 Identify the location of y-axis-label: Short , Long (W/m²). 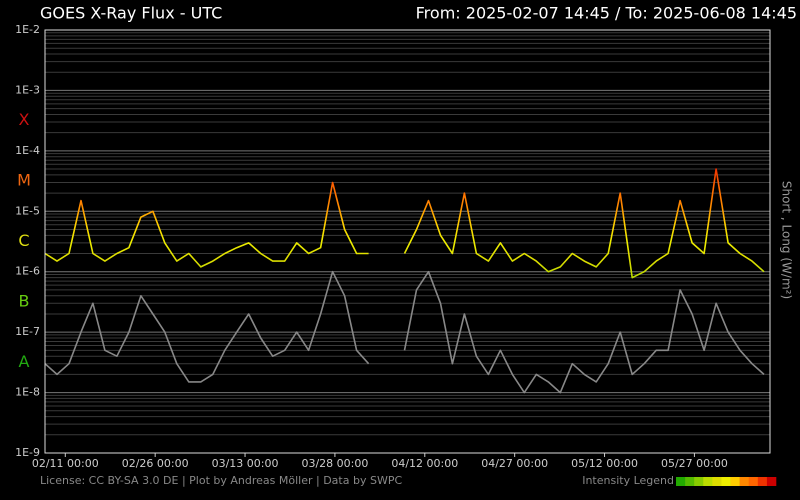
(787, 240).